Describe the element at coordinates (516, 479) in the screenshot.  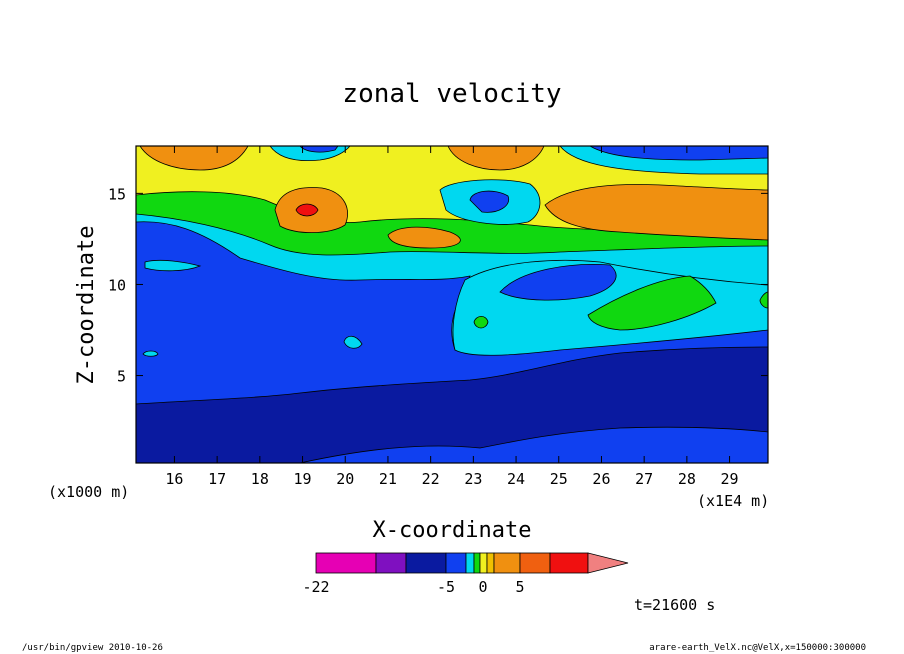
I see `x-tick-label: 24` at that location.